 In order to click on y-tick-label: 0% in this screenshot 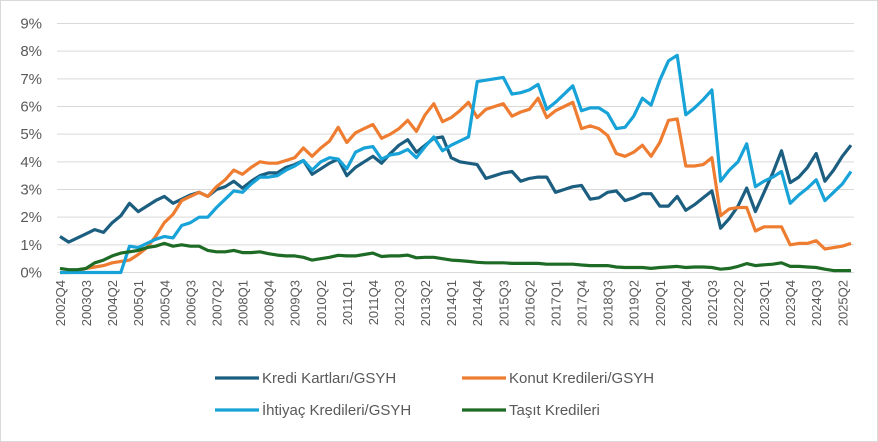, I will do `click(31, 273)`.